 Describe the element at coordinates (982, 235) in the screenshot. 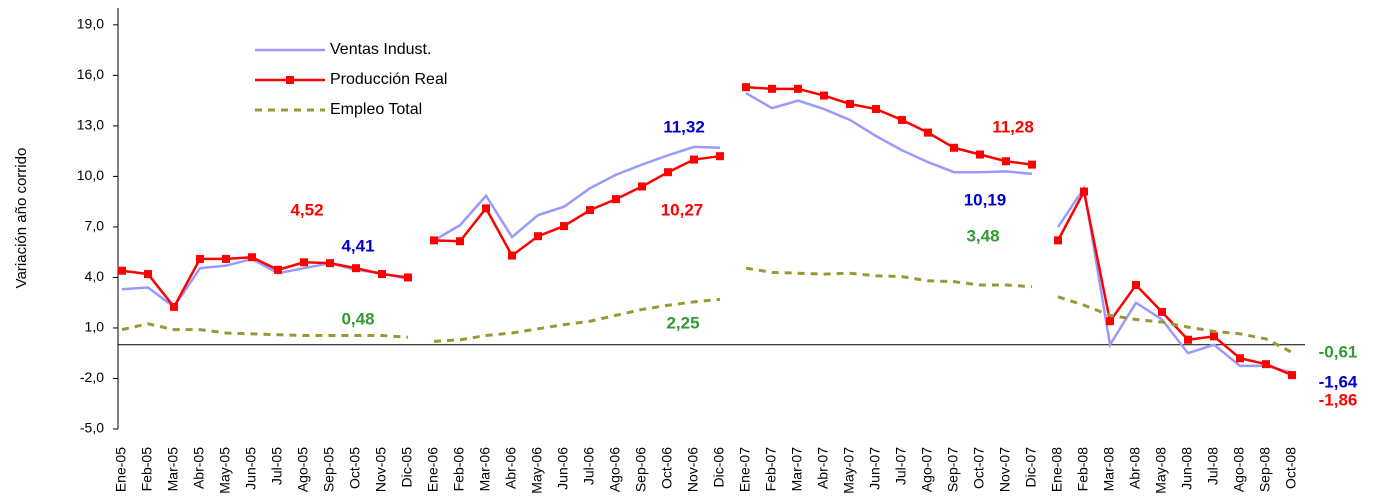

I see `annotation: 3,48` at that location.